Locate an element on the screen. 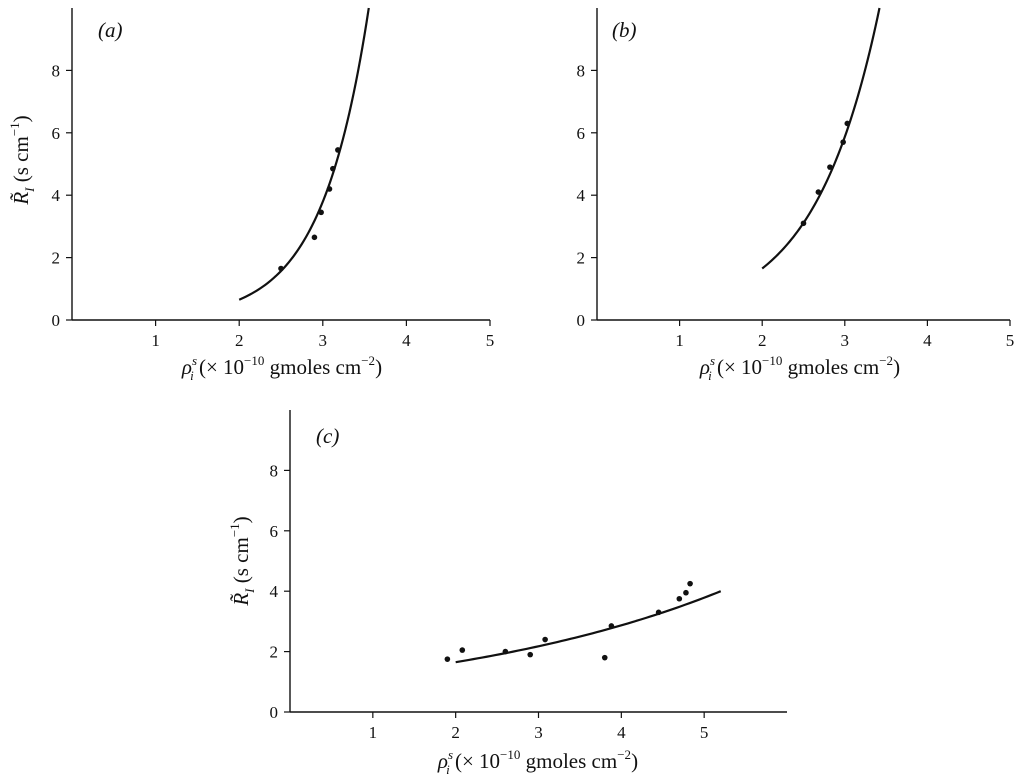  panel-label: (c) is located at coordinates (327, 436).